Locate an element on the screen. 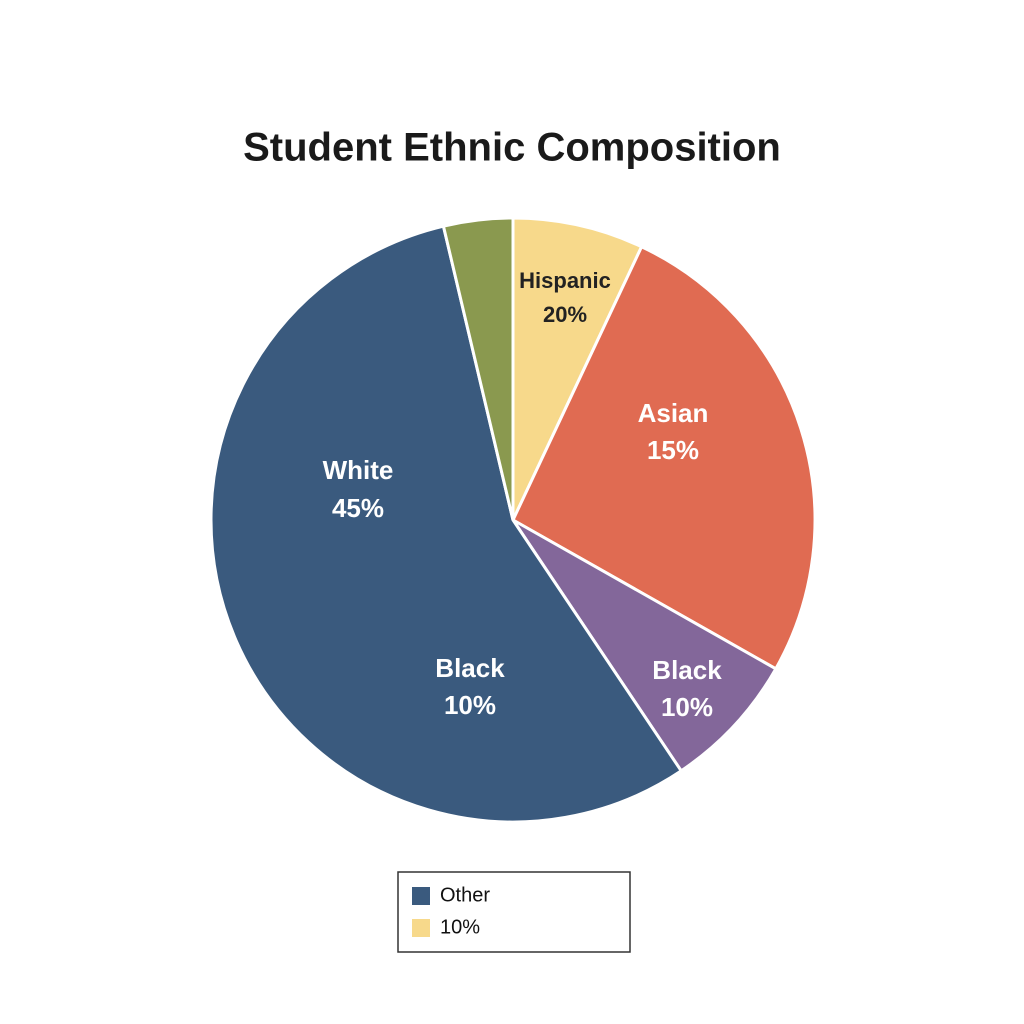 This screenshot has height=1024, width=1024. legend-label: 10% is located at coordinates (460, 927).